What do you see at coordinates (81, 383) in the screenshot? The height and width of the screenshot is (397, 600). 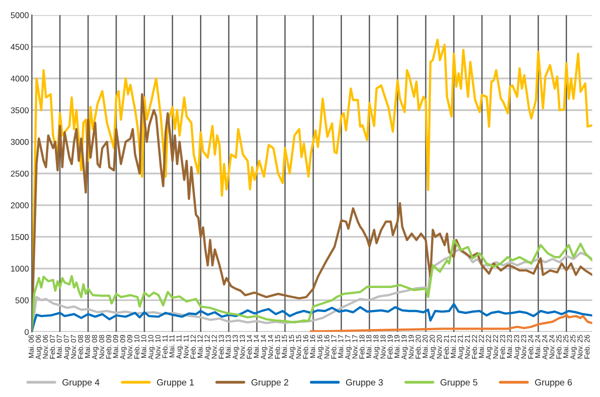 I see `legend-label: Gruppe 4` at bounding box center [81, 383].